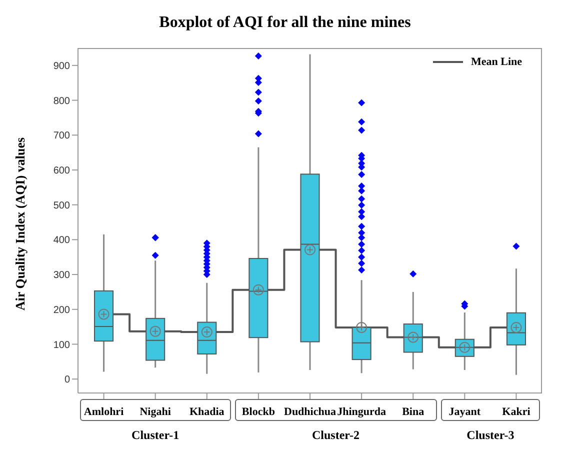 The width and height of the screenshot is (570, 469). Describe the element at coordinates (61, 240) in the screenshot. I see `y-tick-label: 400` at that location.